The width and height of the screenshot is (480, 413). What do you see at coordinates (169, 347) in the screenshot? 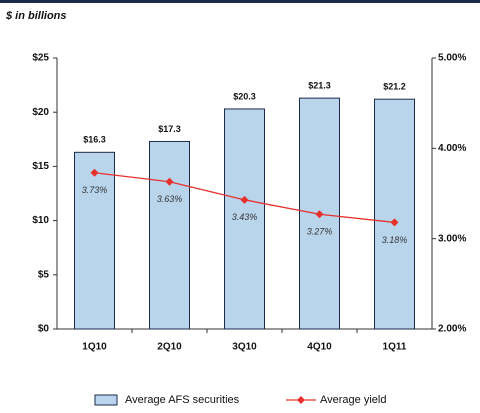
I see `x-tick-label: 2Q10` at bounding box center [169, 347].